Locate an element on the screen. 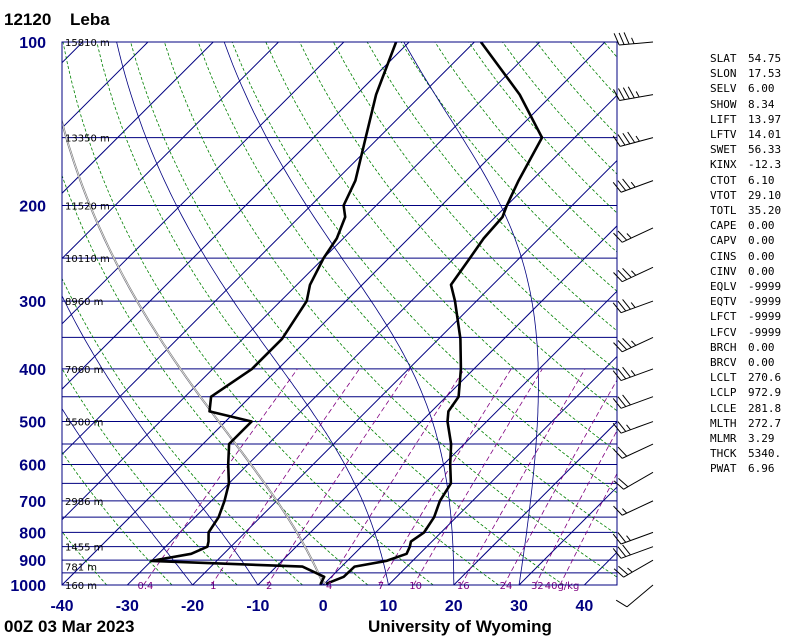 The width and height of the screenshot is (800, 640). height-label: 781 m is located at coordinates (81, 568).